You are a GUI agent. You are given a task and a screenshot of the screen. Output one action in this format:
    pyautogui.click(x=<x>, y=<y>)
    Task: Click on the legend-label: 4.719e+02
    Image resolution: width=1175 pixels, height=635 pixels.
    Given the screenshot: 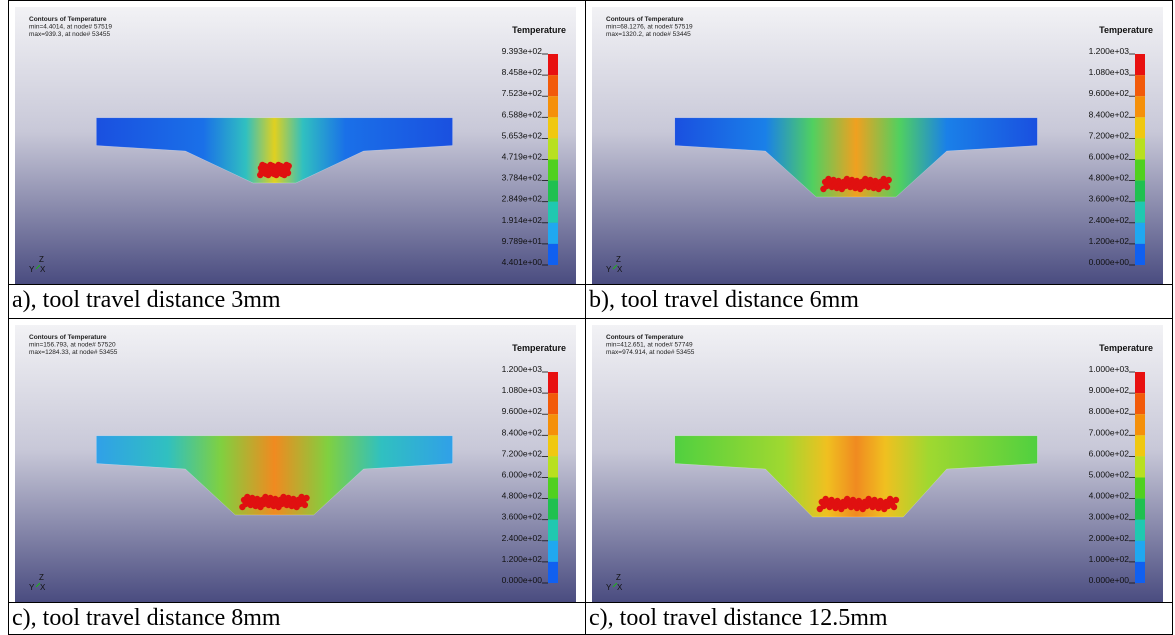 What is the action you would take?
    pyautogui.click(x=522, y=157)
    